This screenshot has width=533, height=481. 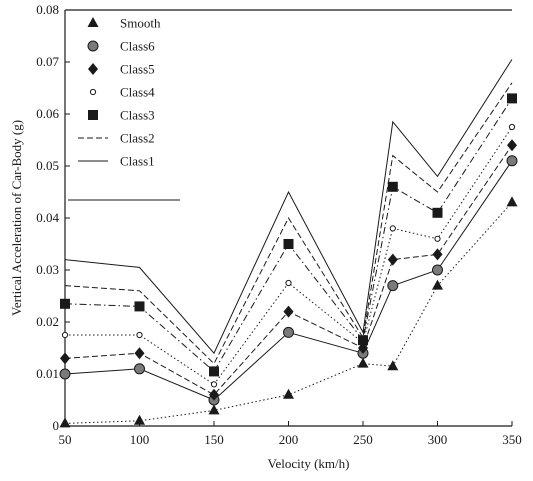 What do you see at coordinates (137, 161) in the screenshot?
I see `legend-label-class1: Class1` at bounding box center [137, 161].